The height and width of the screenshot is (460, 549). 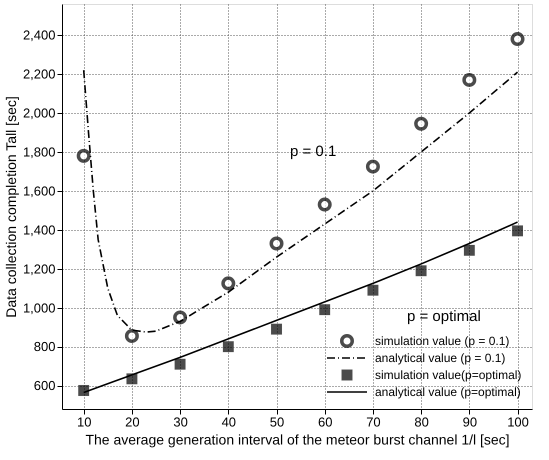 What do you see at coordinates (39, 308) in the screenshot?
I see `y-tick-label: 1,000` at bounding box center [39, 308].